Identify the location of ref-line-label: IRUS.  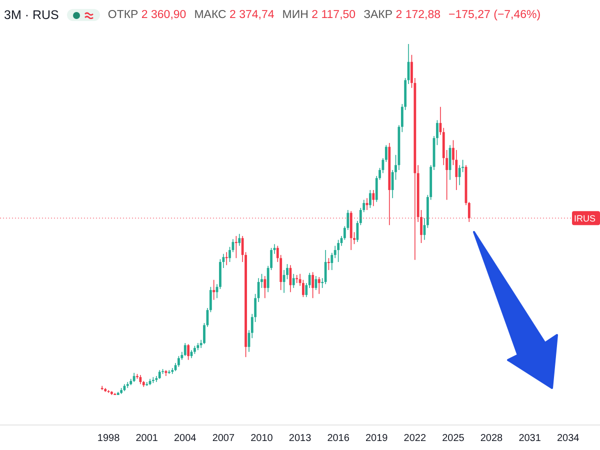
(585, 219).